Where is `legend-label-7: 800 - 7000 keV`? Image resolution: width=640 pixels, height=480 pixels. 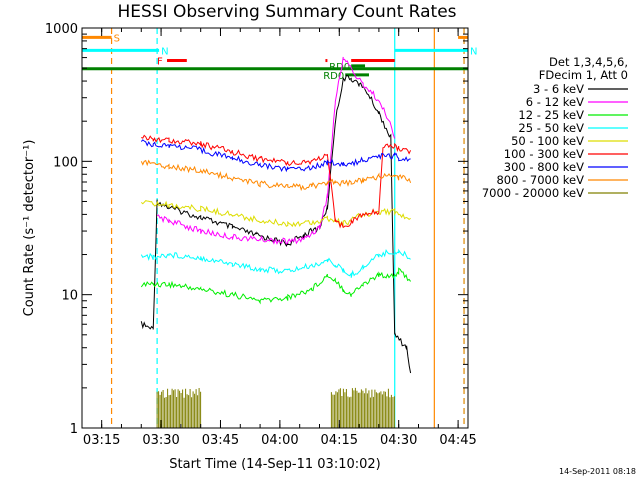 legend-label-7: 800 - 7000 keV is located at coordinates (540, 180).